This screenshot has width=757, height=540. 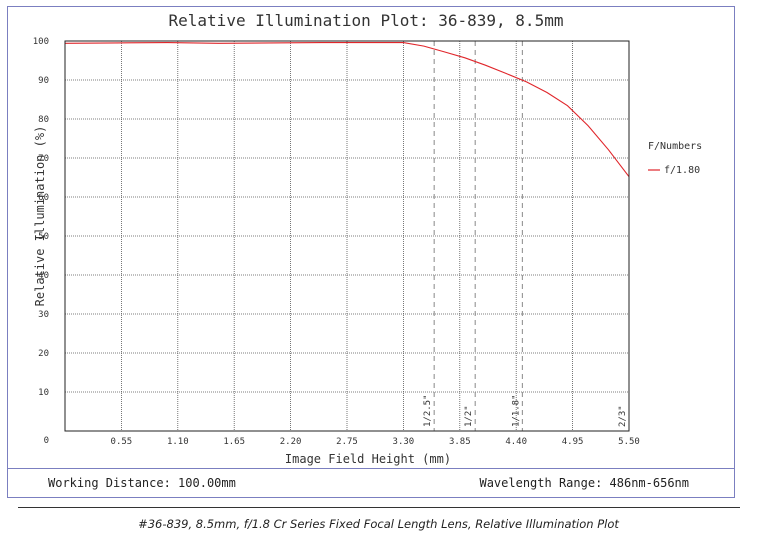 What do you see at coordinates (41, 42) in the screenshot?
I see `y-tick-label: 100` at bounding box center [41, 42].